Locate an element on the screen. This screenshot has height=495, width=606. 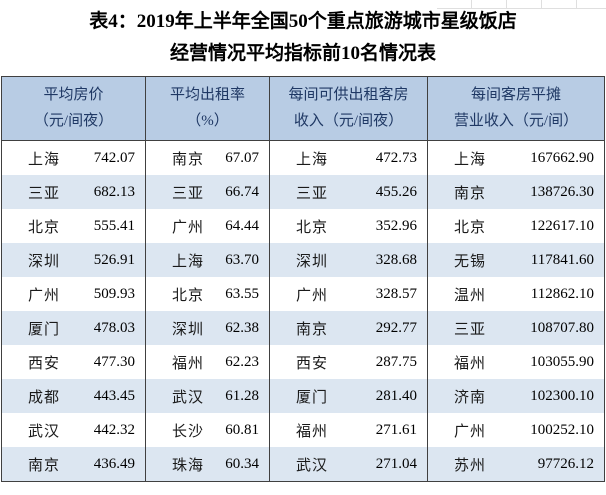
table-cell: 成都 443.45 is located at coordinates (74, 396).